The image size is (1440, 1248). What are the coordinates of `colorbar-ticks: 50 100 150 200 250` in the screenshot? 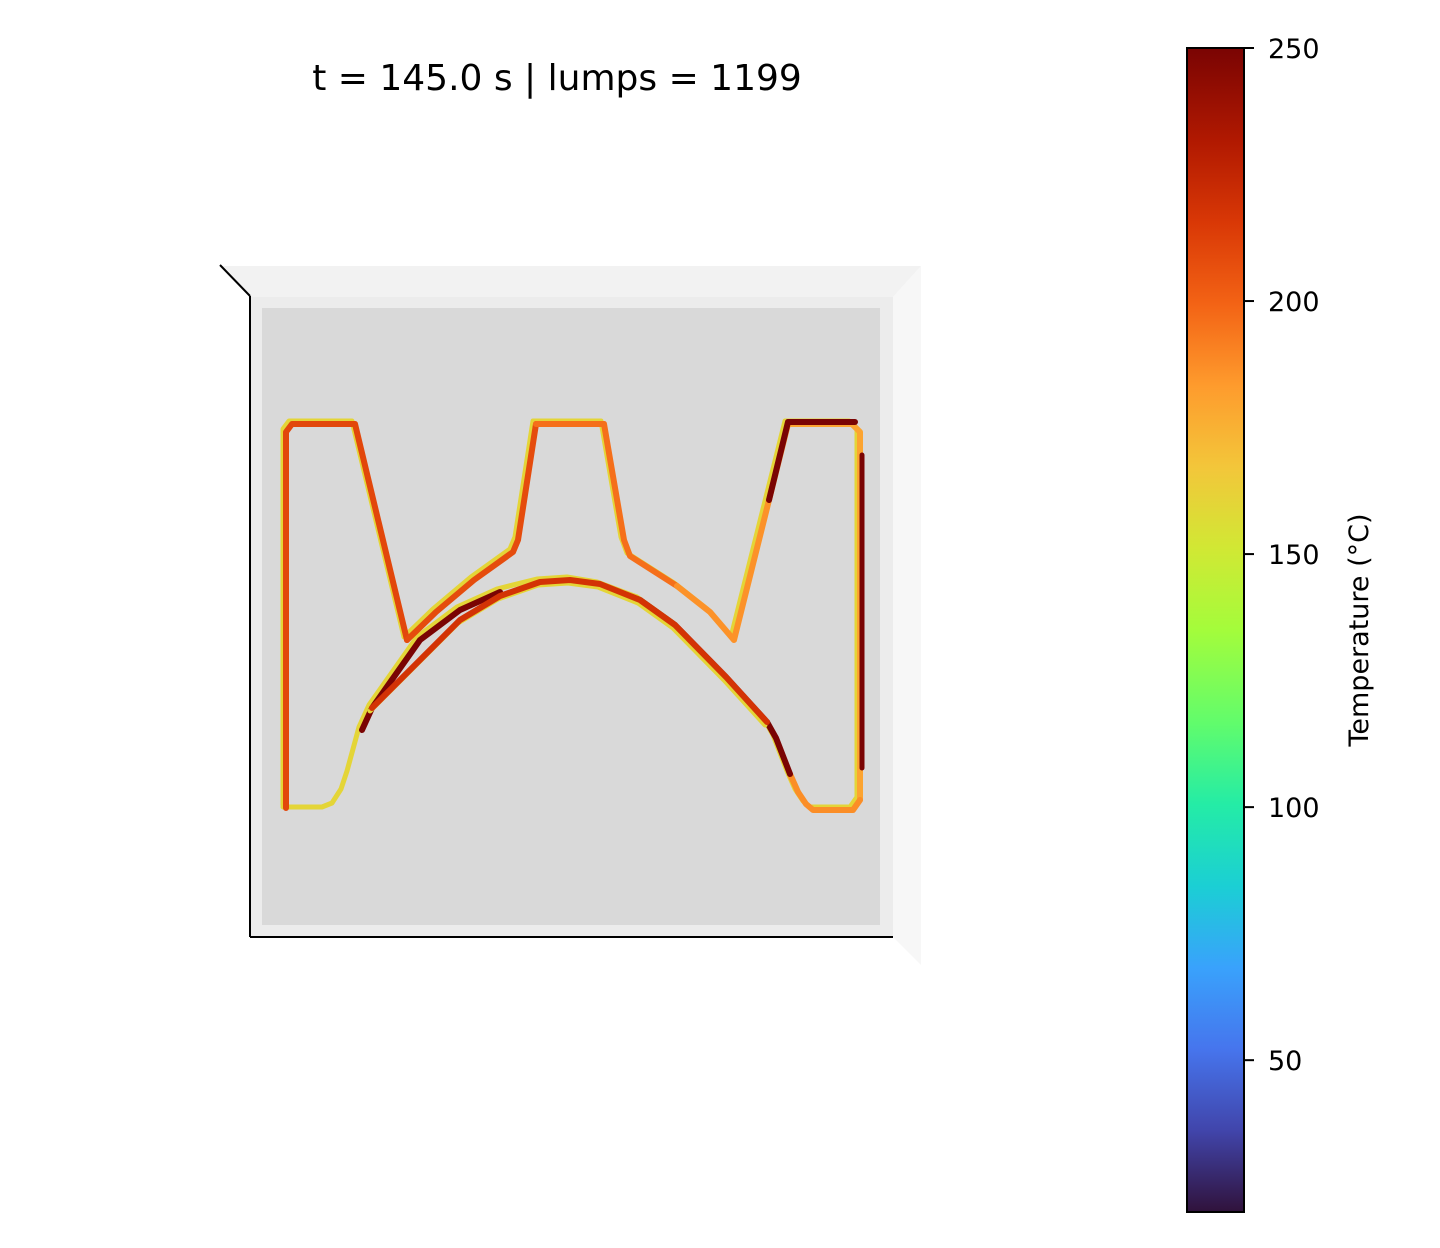 It's located at (1282, 555).